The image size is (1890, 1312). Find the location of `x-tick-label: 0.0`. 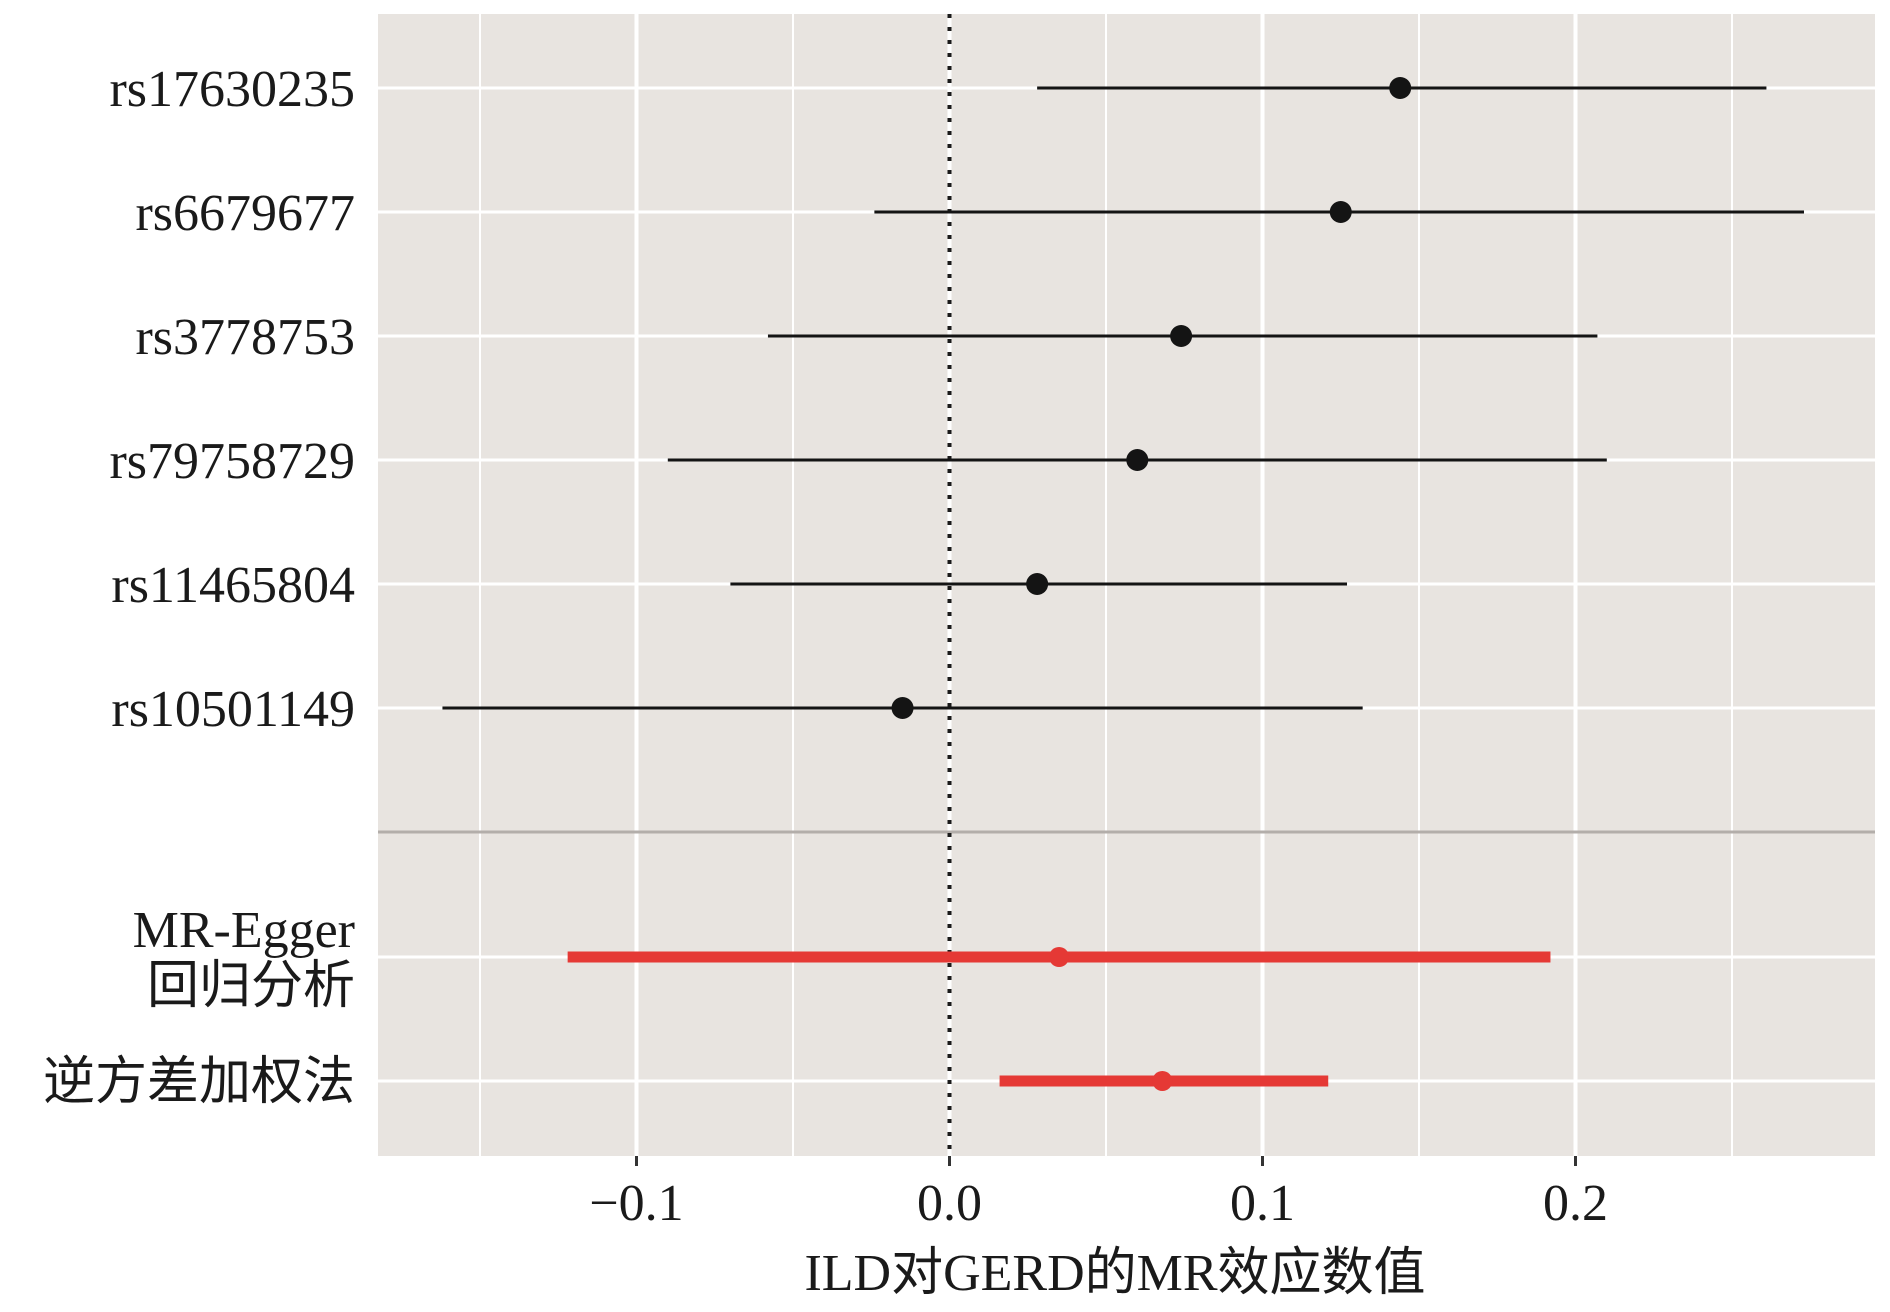

x-tick-label: 0.0 is located at coordinates (949, 1203).